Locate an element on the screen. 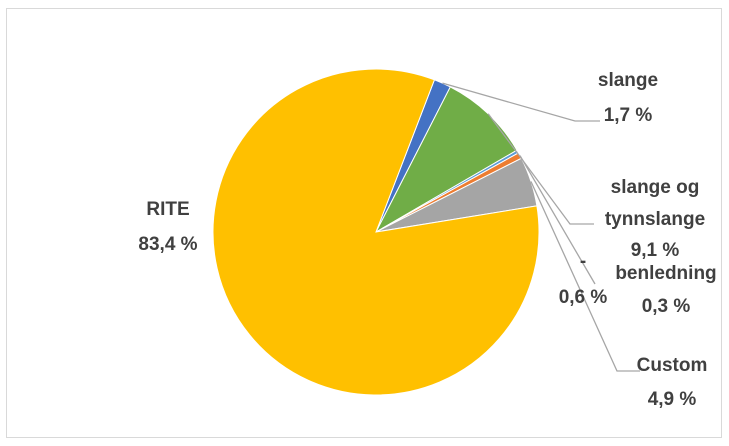  label-dash-name: - is located at coordinates (583, 261).